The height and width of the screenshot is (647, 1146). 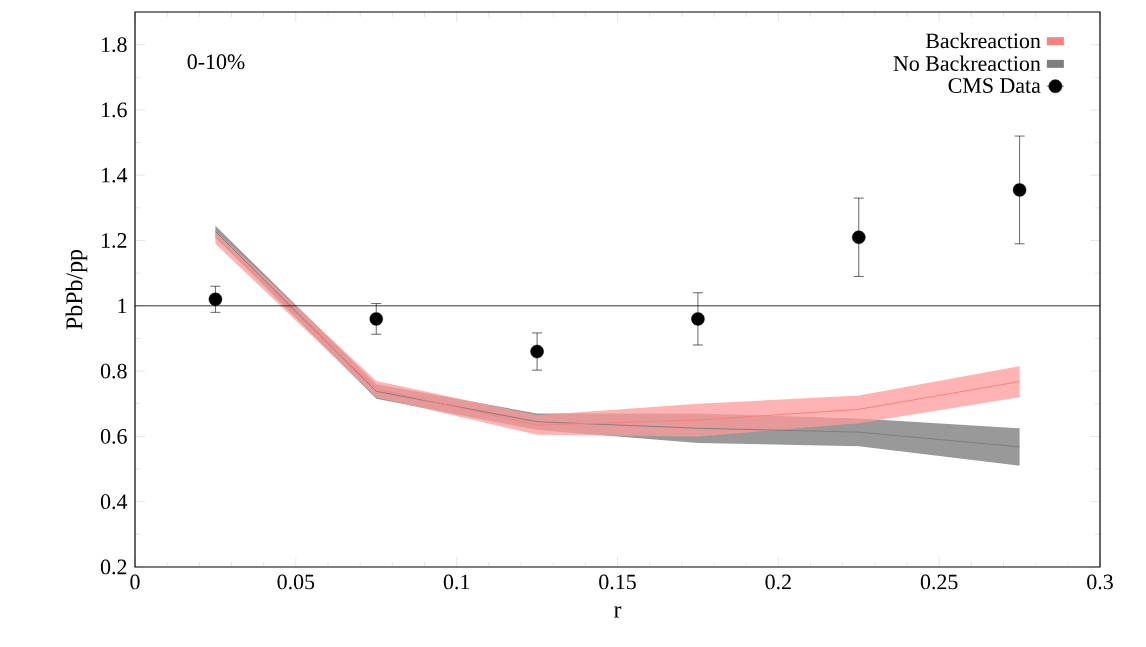 What do you see at coordinates (994, 85) in the screenshot?
I see `legend-label: CMS Data` at bounding box center [994, 85].